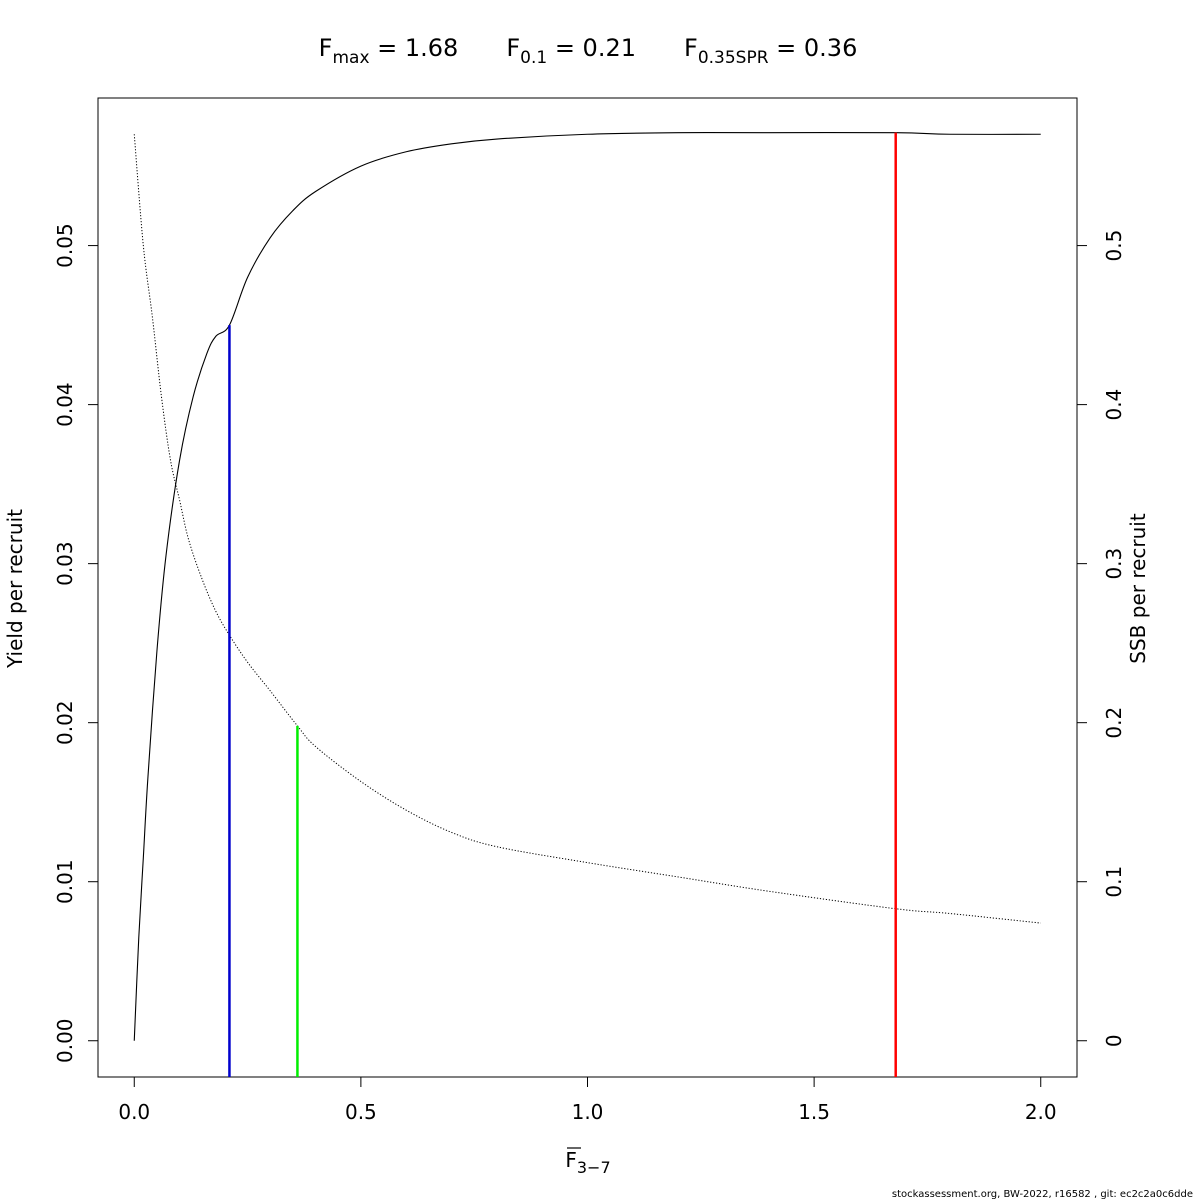 Image resolution: width=1200 pixels, height=1200 pixels. What do you see at coordinates (134, 1112) in the screenshot?
I see `x-tick-label: 0.0` at bounding box center [134, 1112].